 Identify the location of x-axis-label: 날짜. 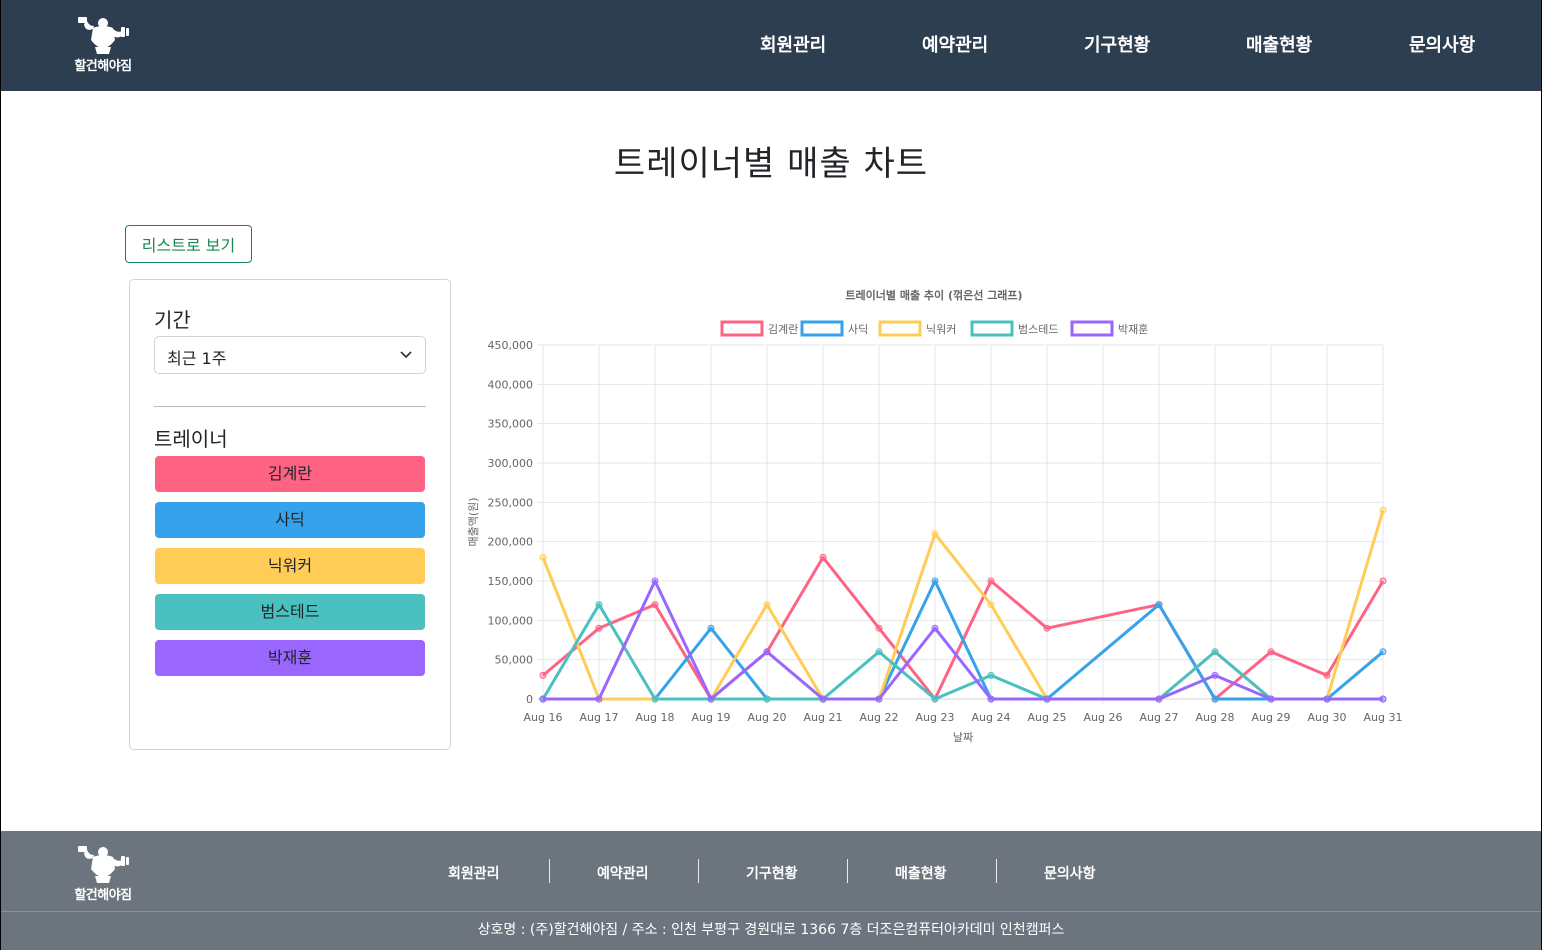
(963, 737).